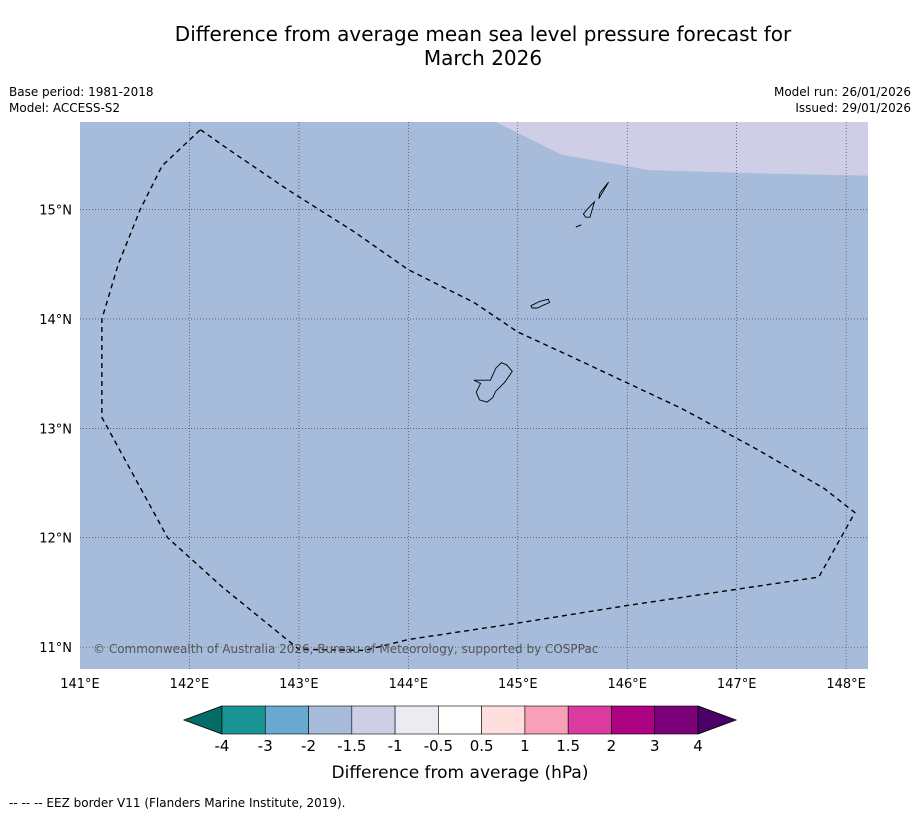 Image resolution: width=919 pixels, height=816 pixels. What do you see at coordinates (65, 108) in the screenshot?
I see `model-text: Model: ACCESS-S2` at bounding box center [65, 108].